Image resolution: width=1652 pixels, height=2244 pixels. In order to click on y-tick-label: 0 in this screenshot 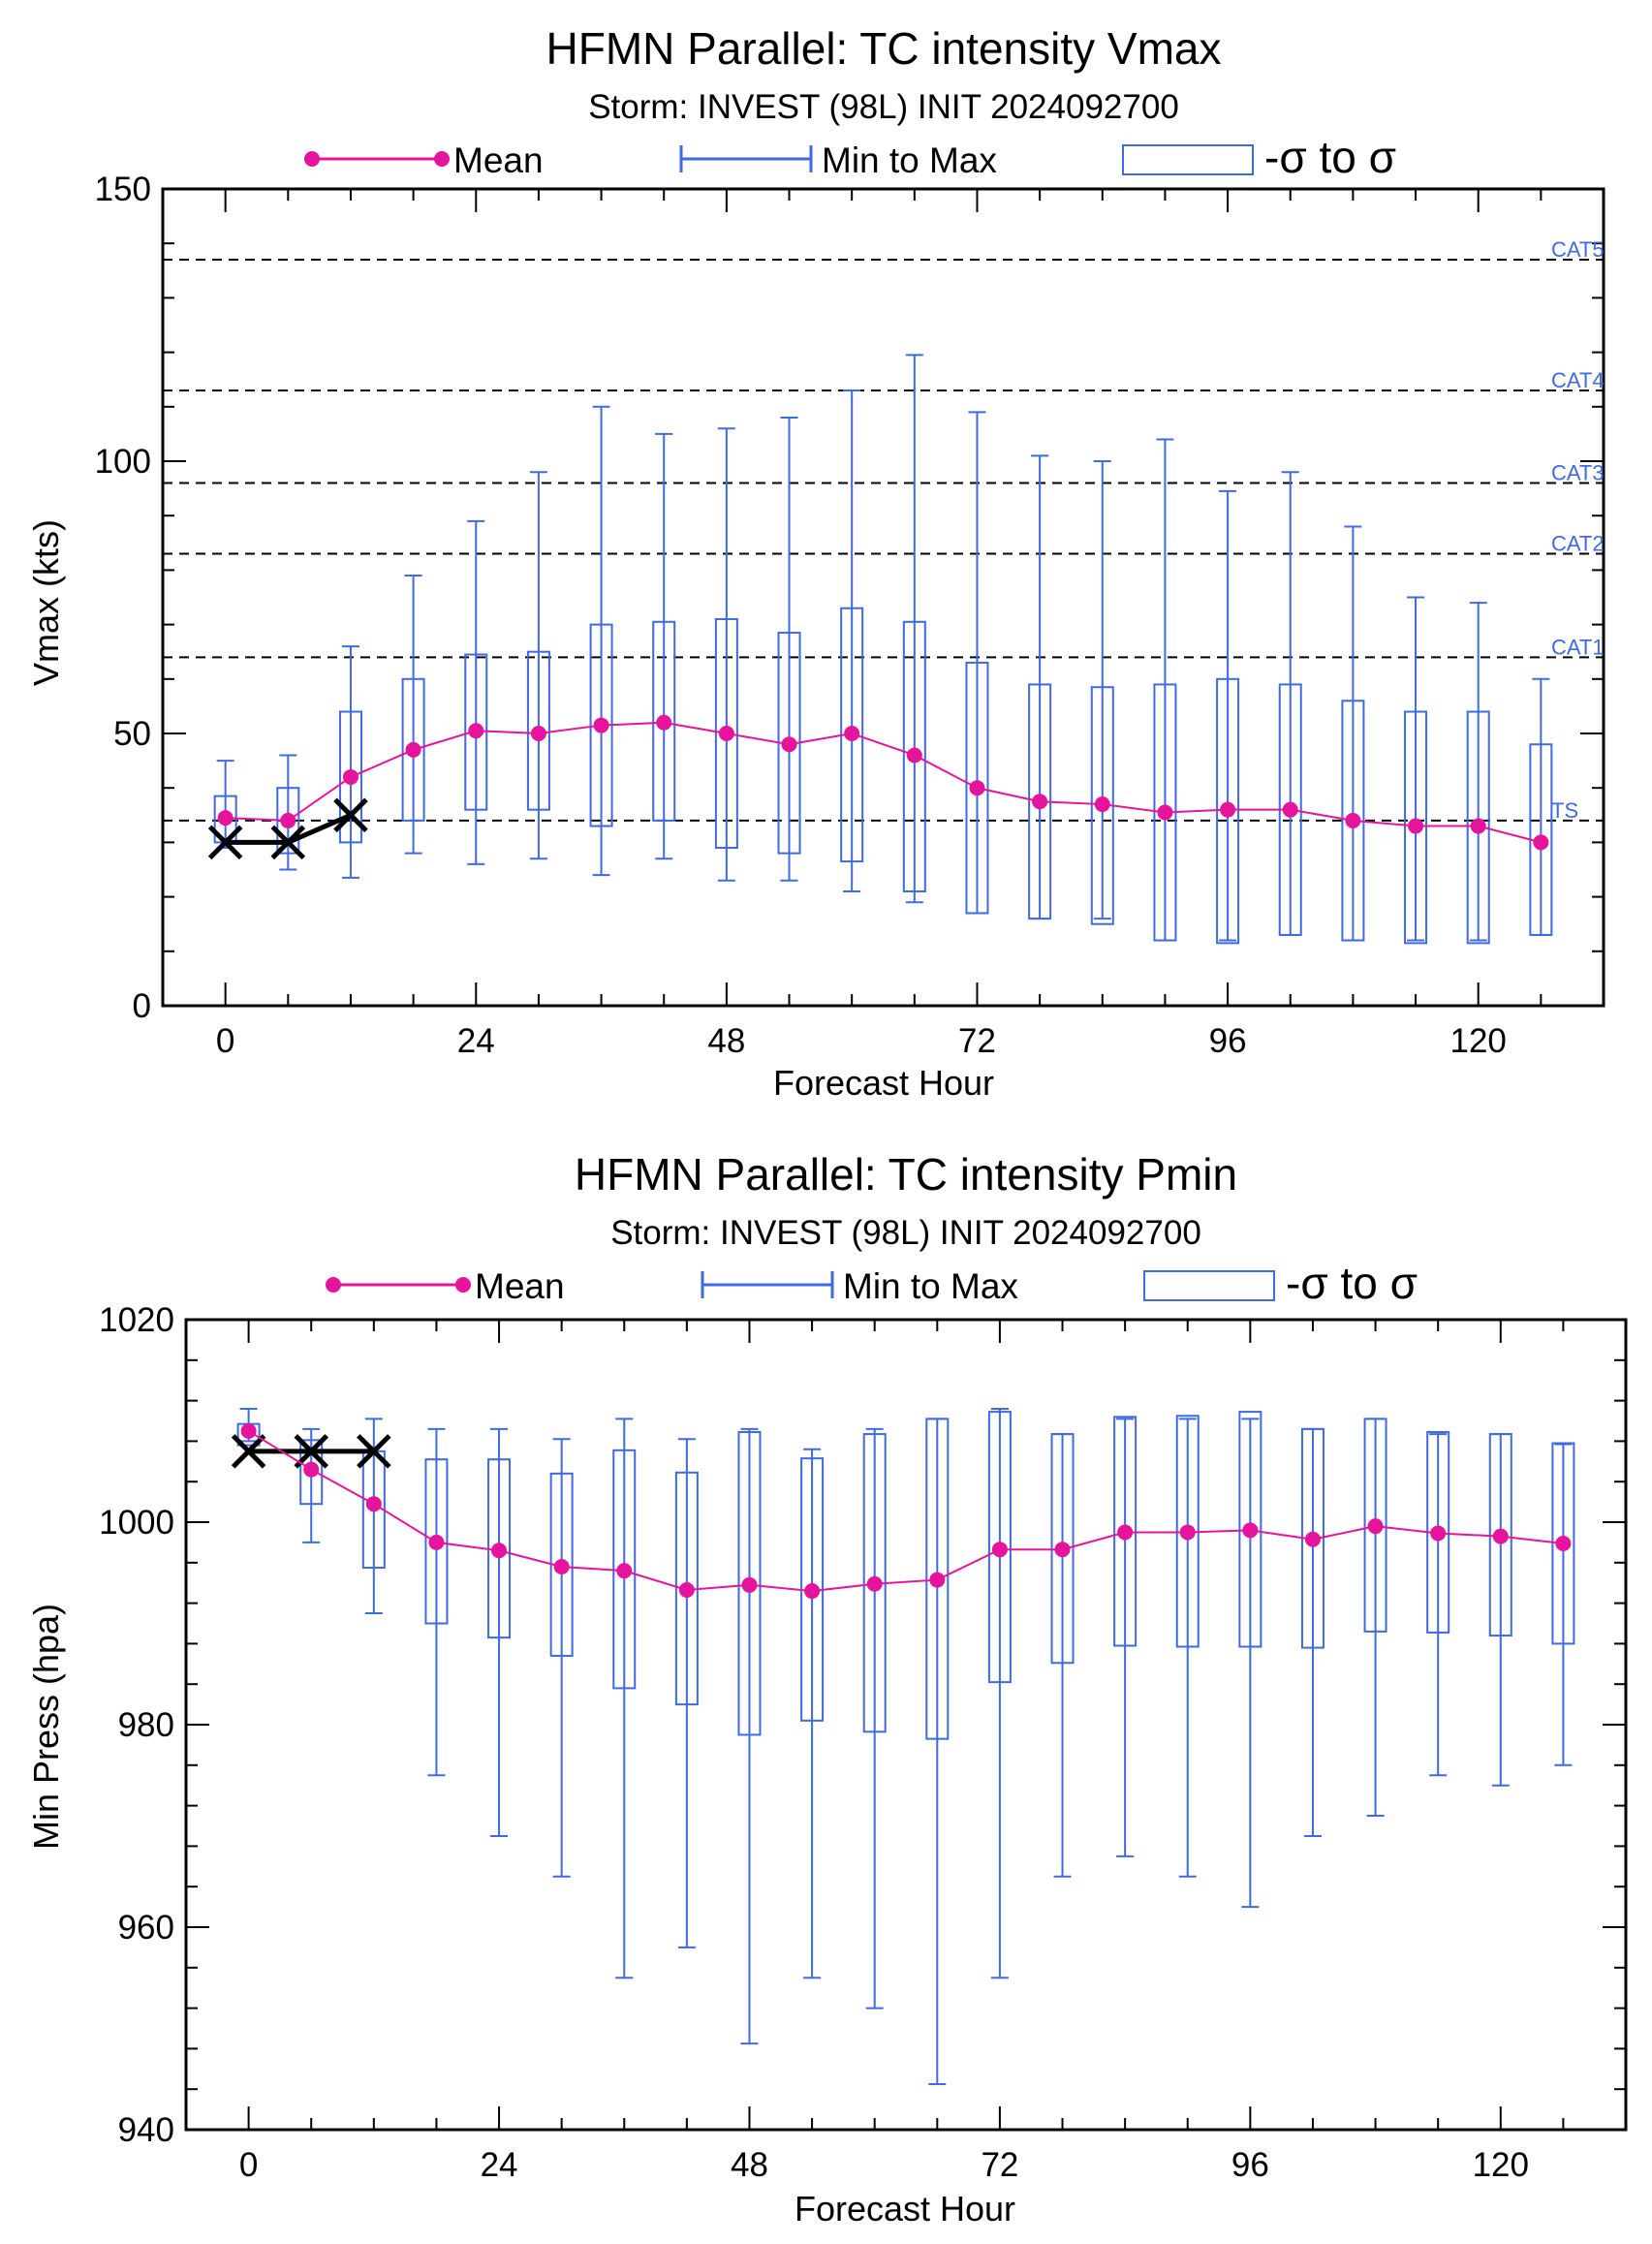, I will do `click(142, 1006)`.